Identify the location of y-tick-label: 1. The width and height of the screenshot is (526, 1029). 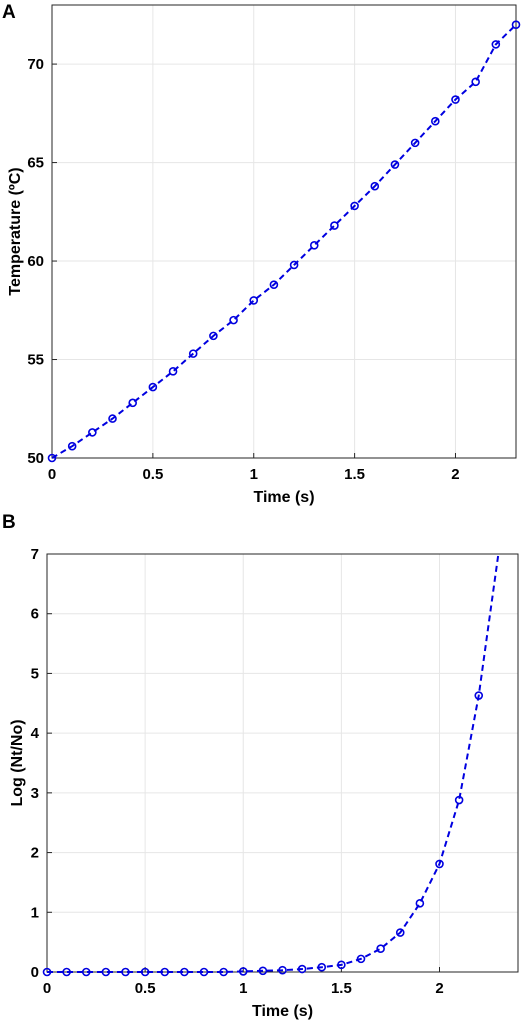
(35, 912).